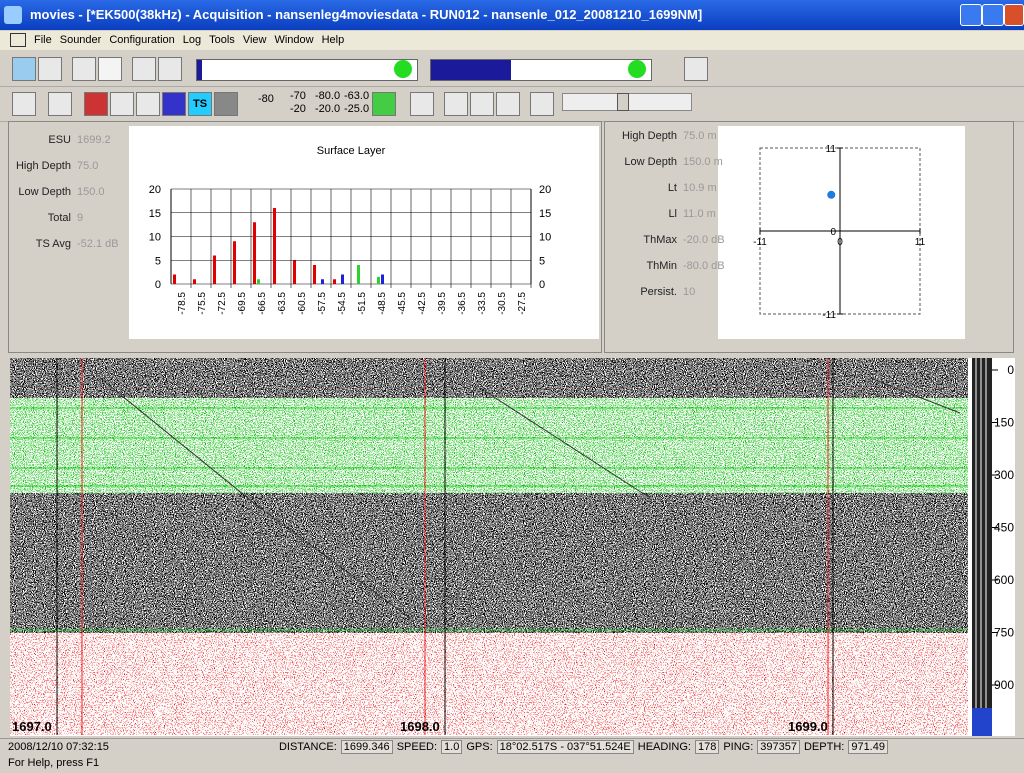 The height and width of the screenshot is (773, 1024). I want to click on y2-tick-label: 20, so click(545, 190).